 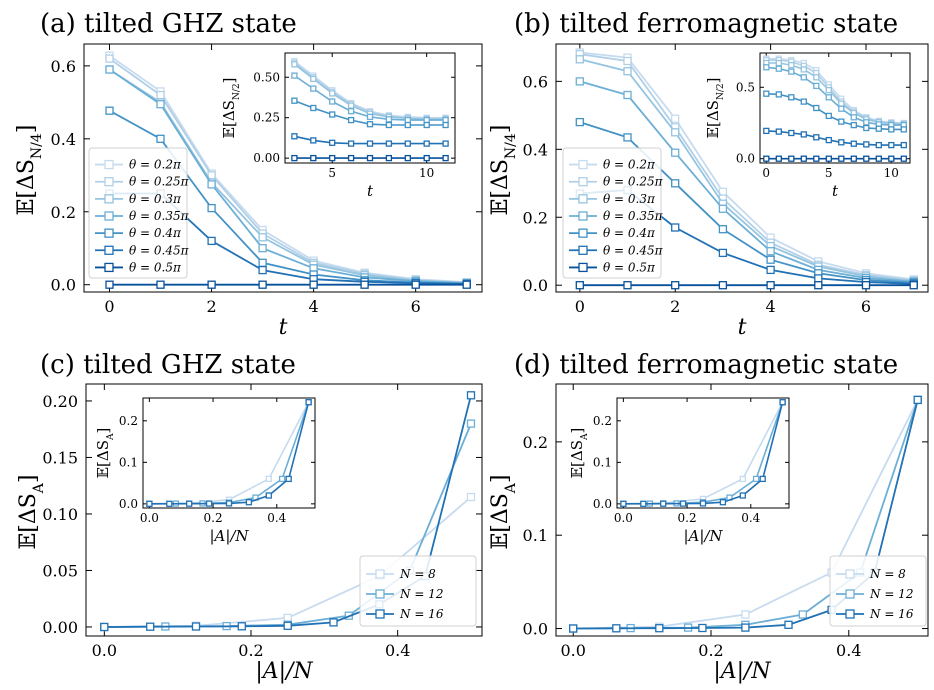 What do you see at coordinates (149, 518) in the screenshot?
I see `panel-c-inset-axes-xtick-label: 0.0` at bounding box center [149, 518].